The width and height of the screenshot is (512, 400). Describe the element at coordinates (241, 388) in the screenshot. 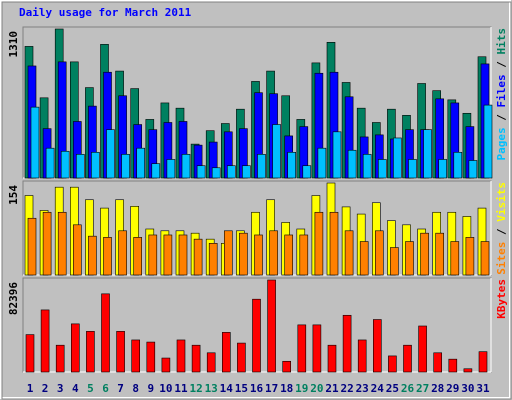

I see `x-tick-label: 15` at that location.